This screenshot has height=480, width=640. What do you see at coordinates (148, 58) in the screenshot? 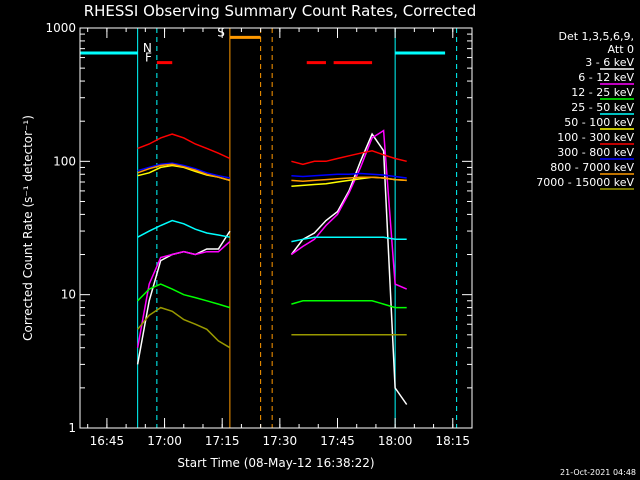
I see `flag-label: F` at bounding box center [148, 58].